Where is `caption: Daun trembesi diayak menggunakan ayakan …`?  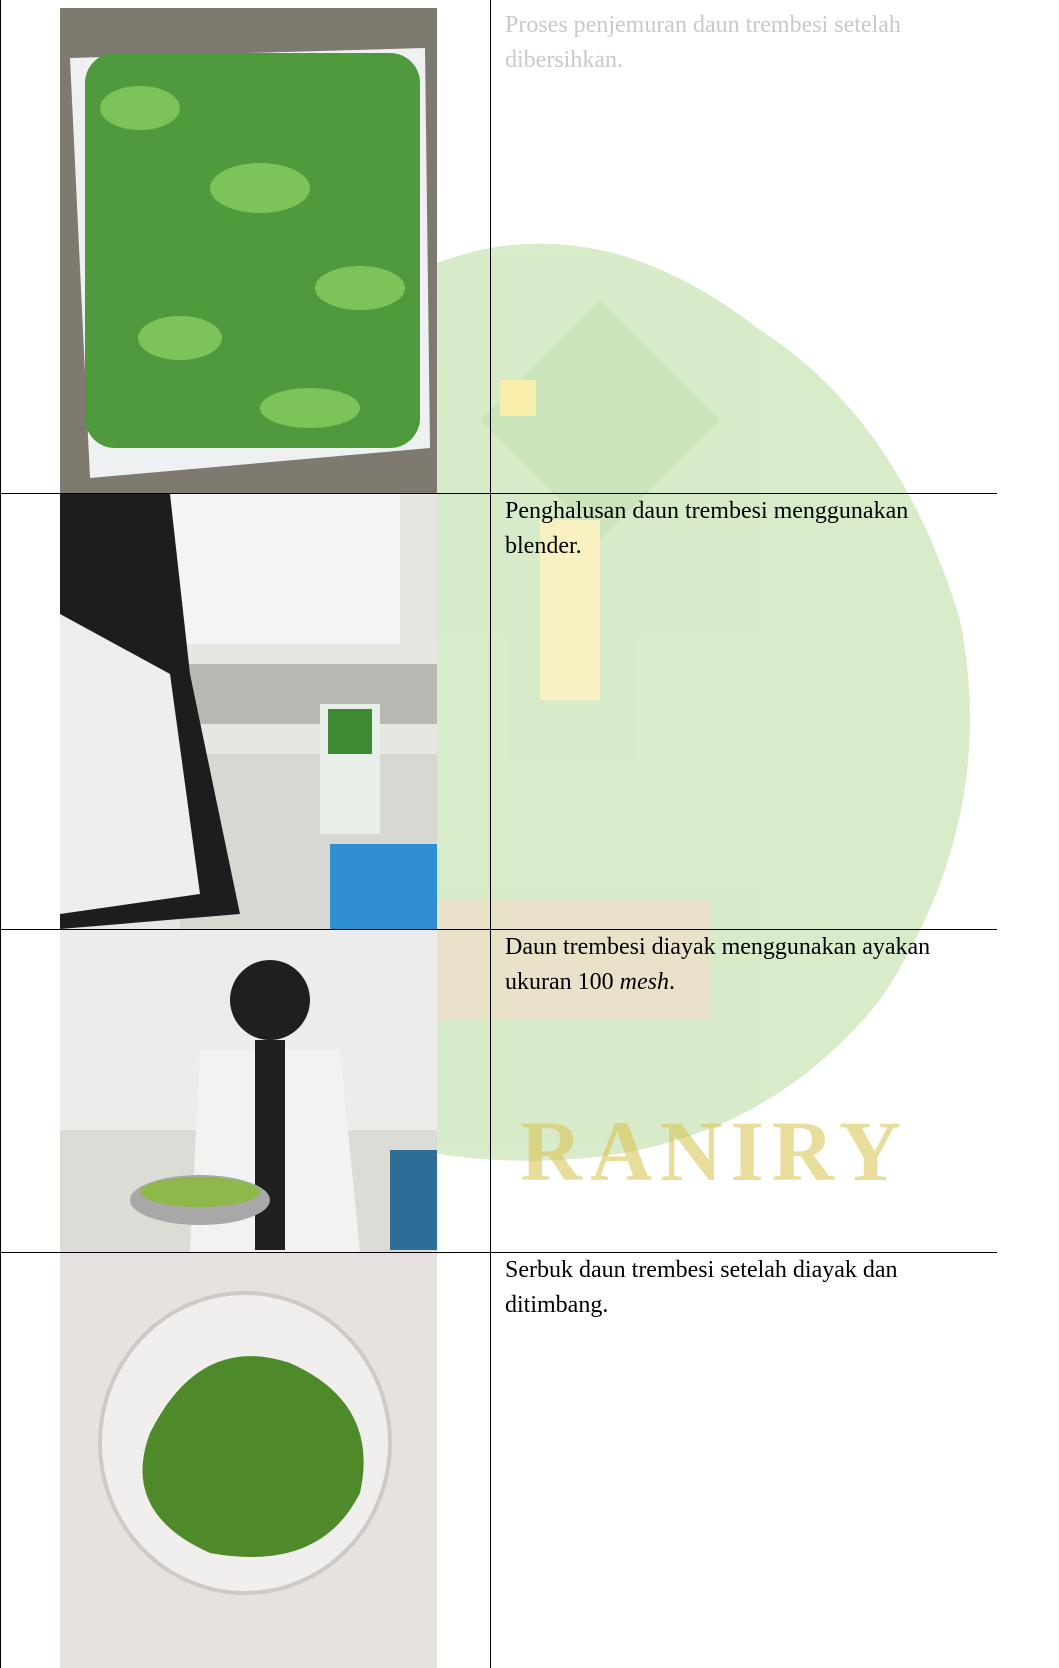 caption: Daun trembesi diayak menggunakan ayakan … is located at coordinates (740, 965).